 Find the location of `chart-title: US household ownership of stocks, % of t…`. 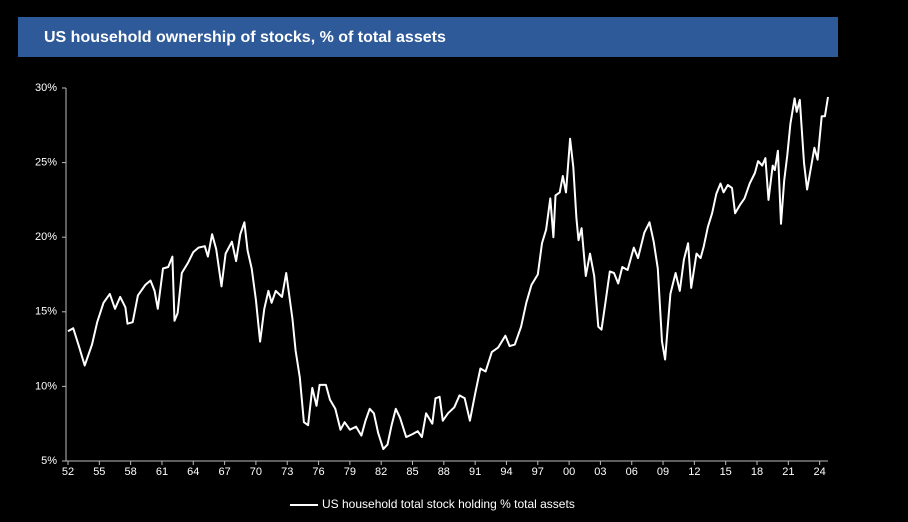

chart-title: US household ownership of stocks, % of t… is located at coordinates (245, 37).